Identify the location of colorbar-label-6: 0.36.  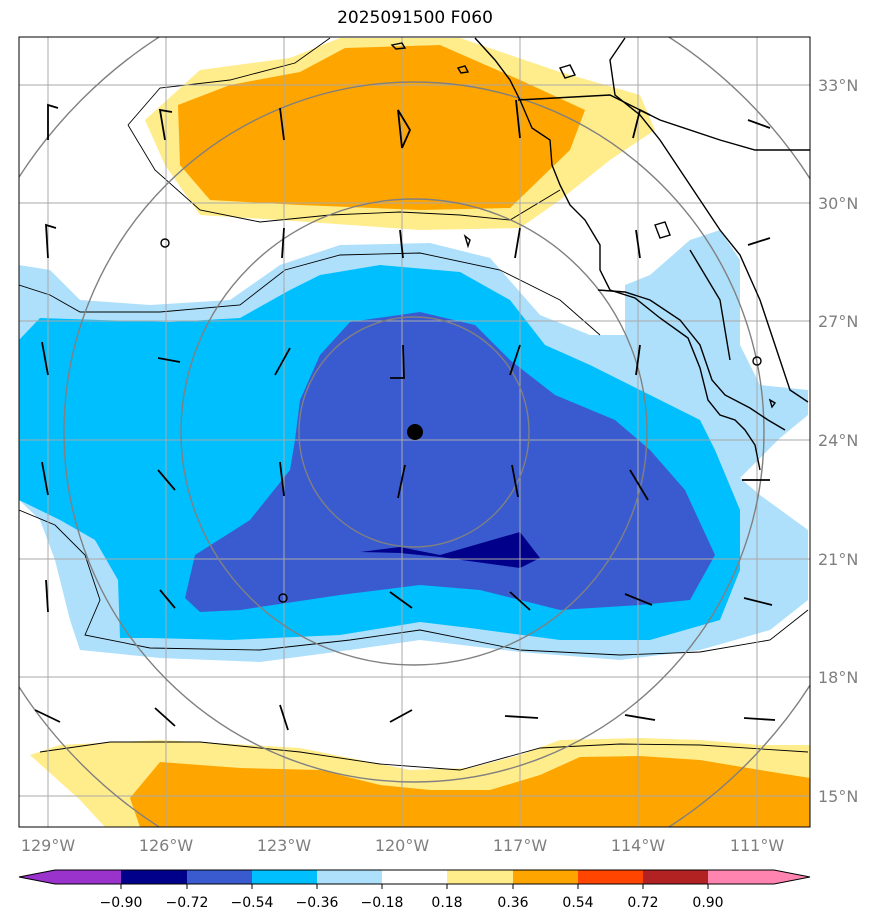
(512, 903).